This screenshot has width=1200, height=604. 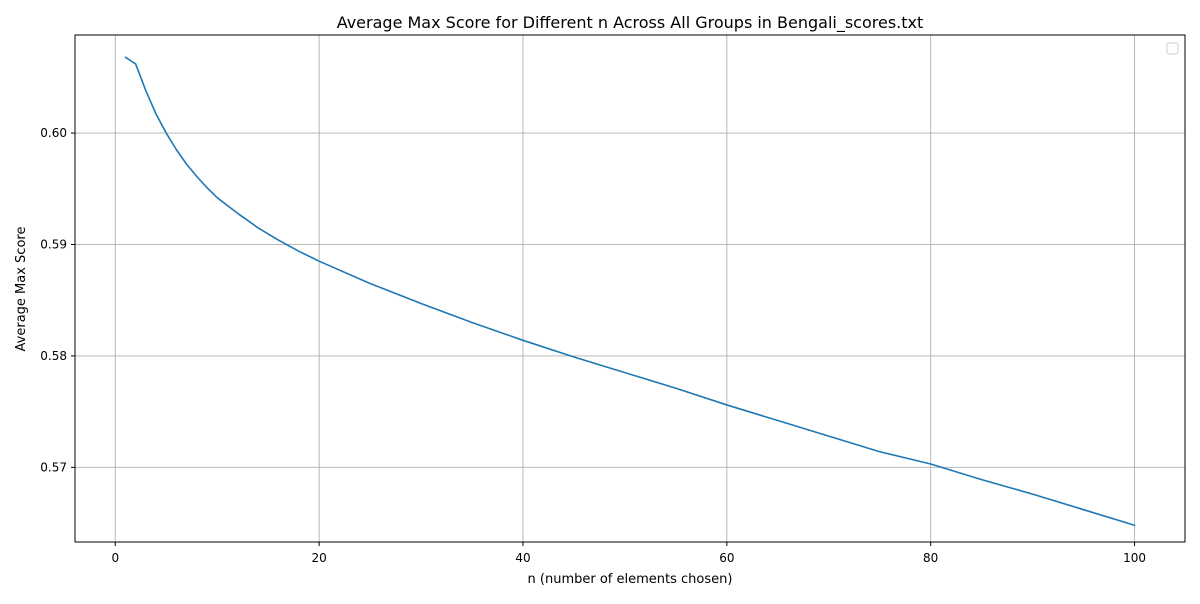 What do you see at coordinates (53, 244) in the screenshot?
I see `y-tick-label: 0.59` at bounding box center [53, 244].